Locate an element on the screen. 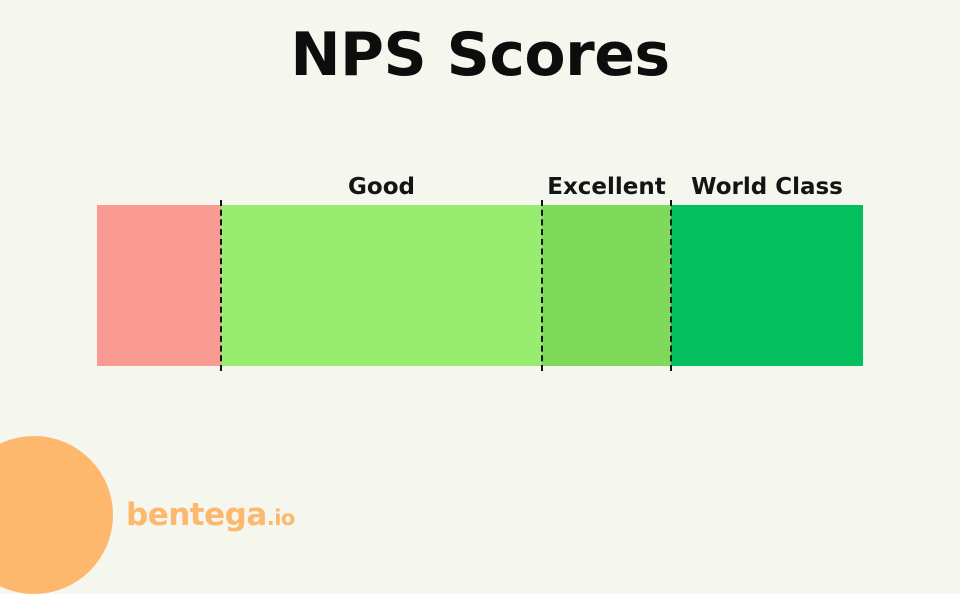 This screenshot has width=960, height=594. brand-tld: .io is located at coordinates (281, 518).